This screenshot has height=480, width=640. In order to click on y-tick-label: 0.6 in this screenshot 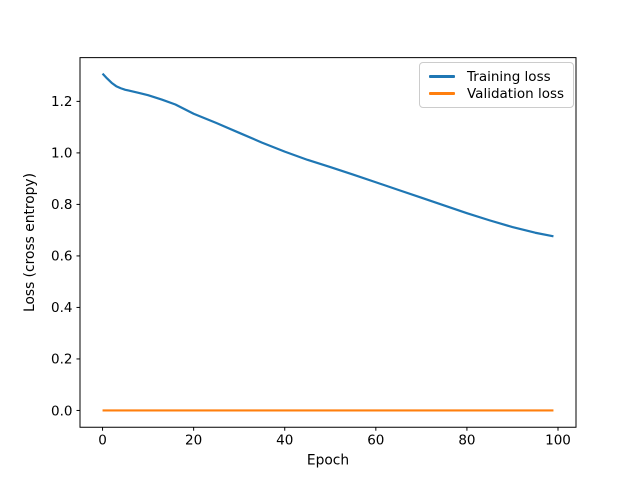, I will do `click(61, 257)`.